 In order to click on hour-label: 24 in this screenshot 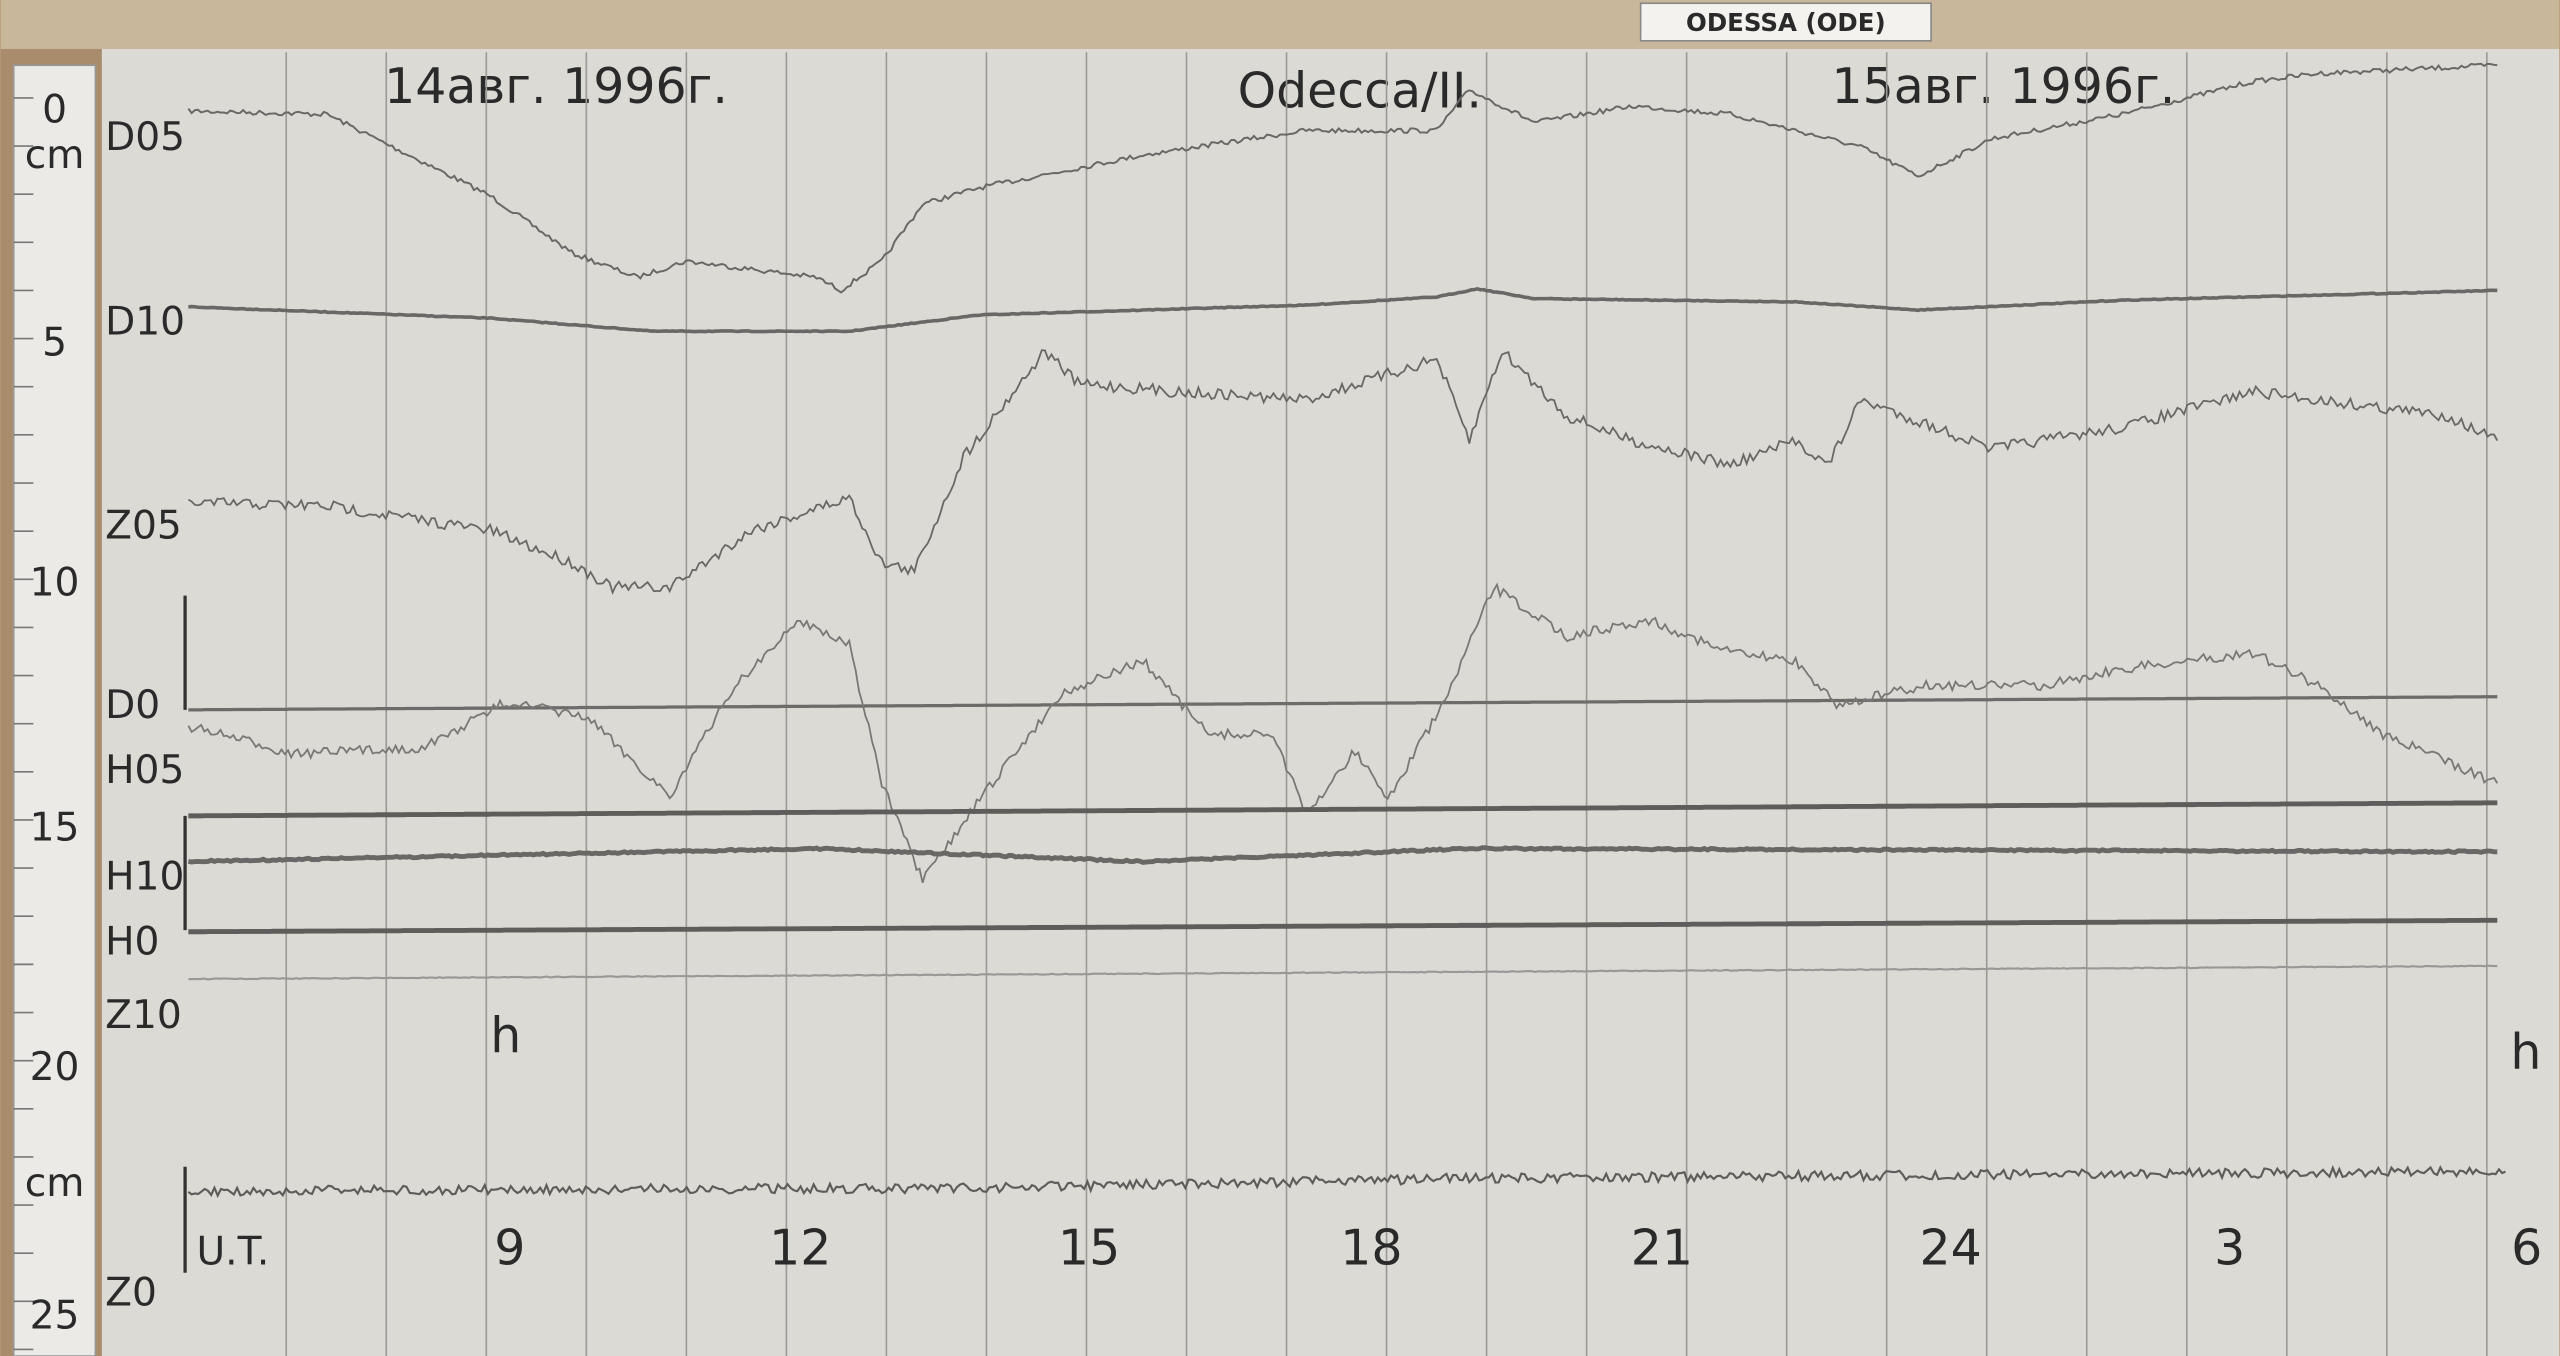, I will do `click(1951, 1248)`.